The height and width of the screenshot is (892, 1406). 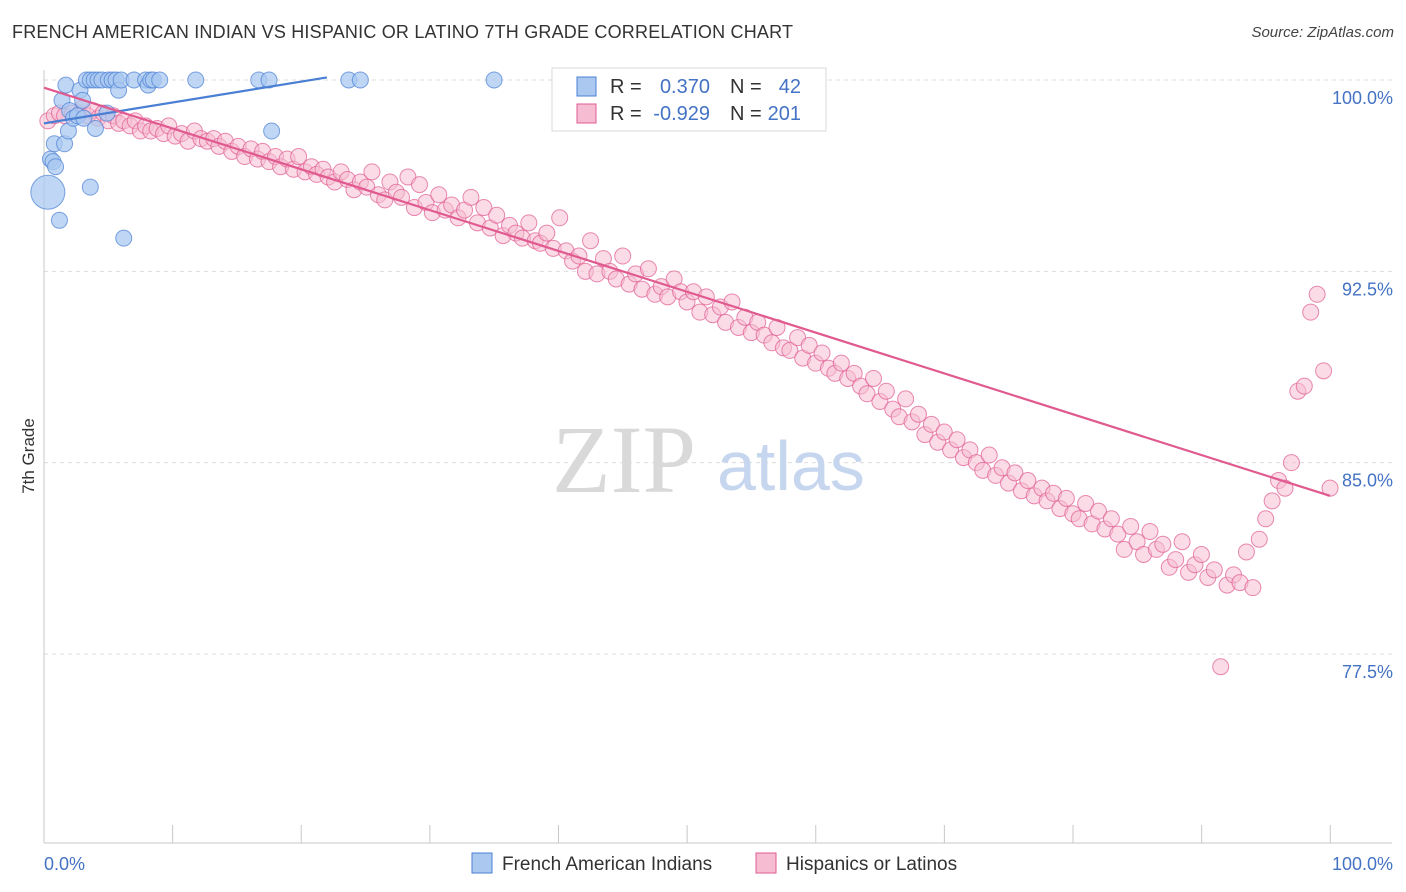 I want to click on legend-n-value-pink: 201, so click(x=784, y=114).